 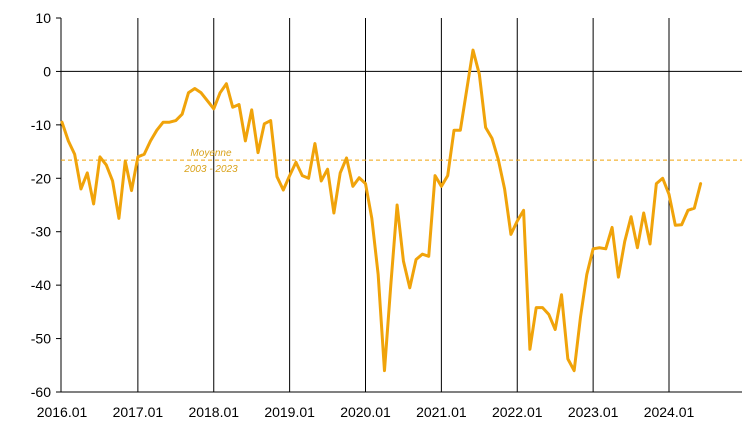 I want to click on x-tick-label: 2022.01, so click(x=517, y=412).